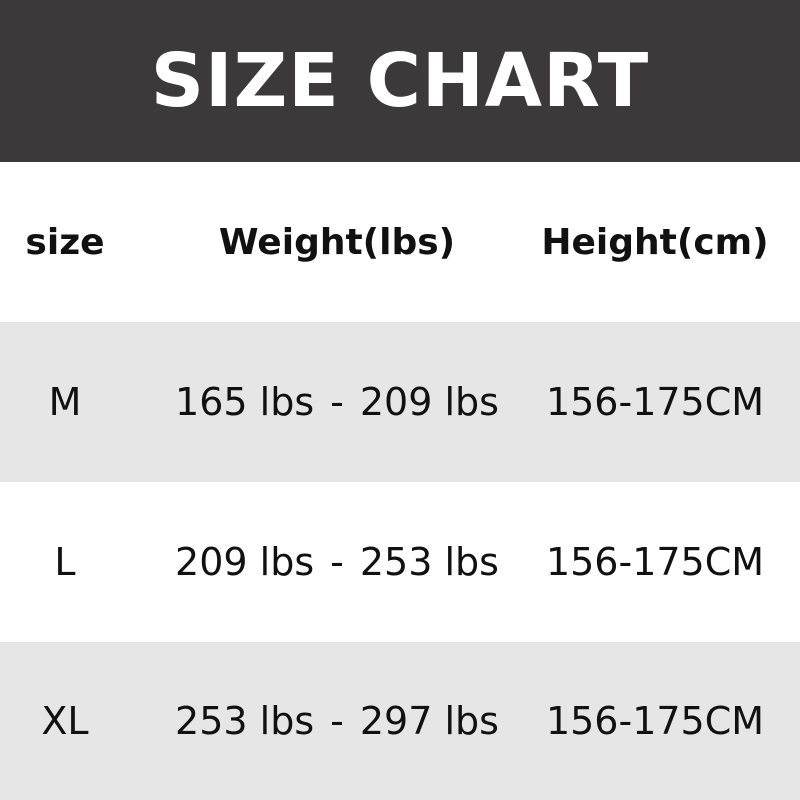 This screenshot has height=800, width=800. Describe the element at coordinates (65, 402) in the screenshot. I see `size-cell: M` at that location.